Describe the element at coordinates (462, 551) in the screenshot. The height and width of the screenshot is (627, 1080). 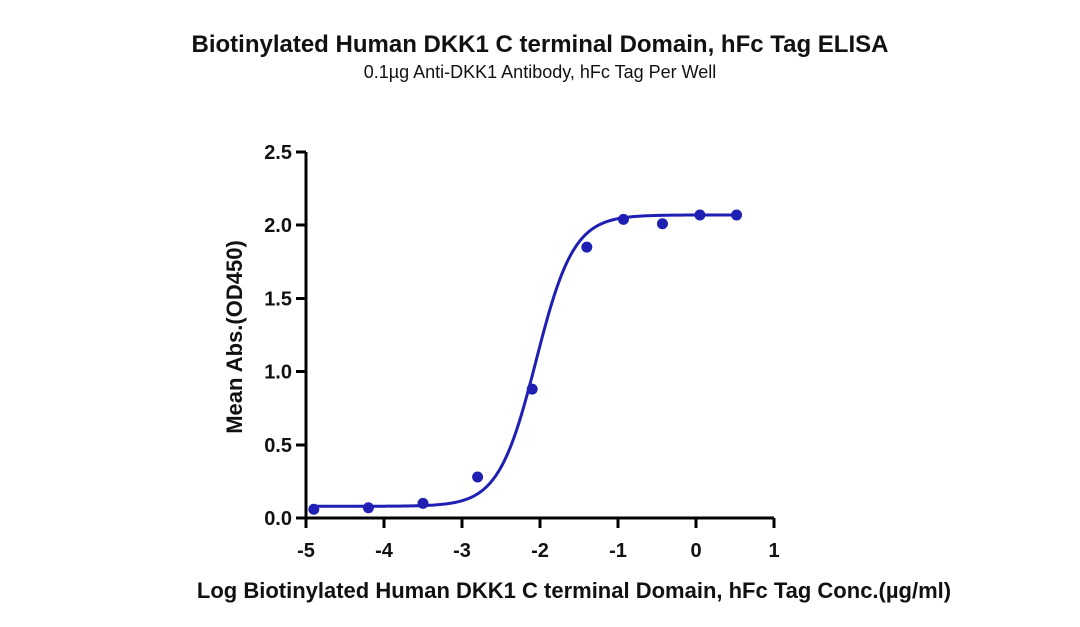
I see `x-tick-label: -3` at that location.